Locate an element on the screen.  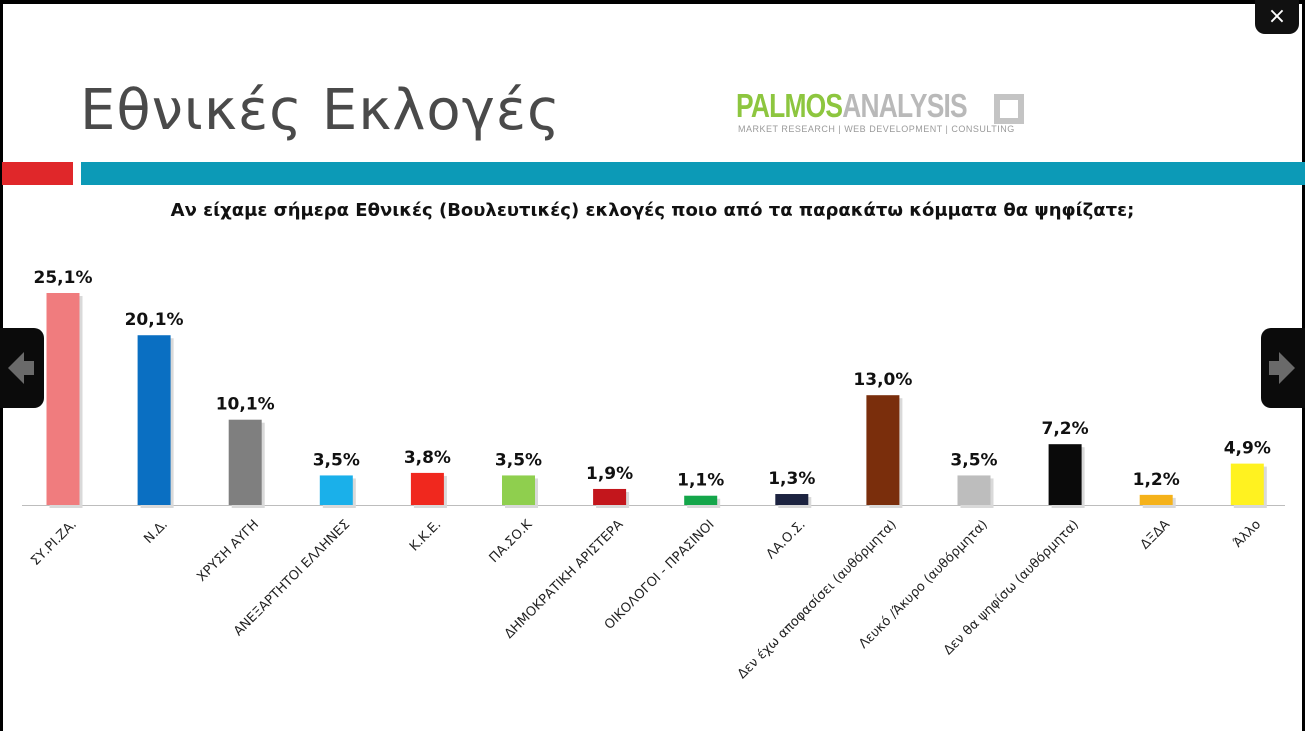
category-label: Ν.Δ. is located at coordinates (156, 532).